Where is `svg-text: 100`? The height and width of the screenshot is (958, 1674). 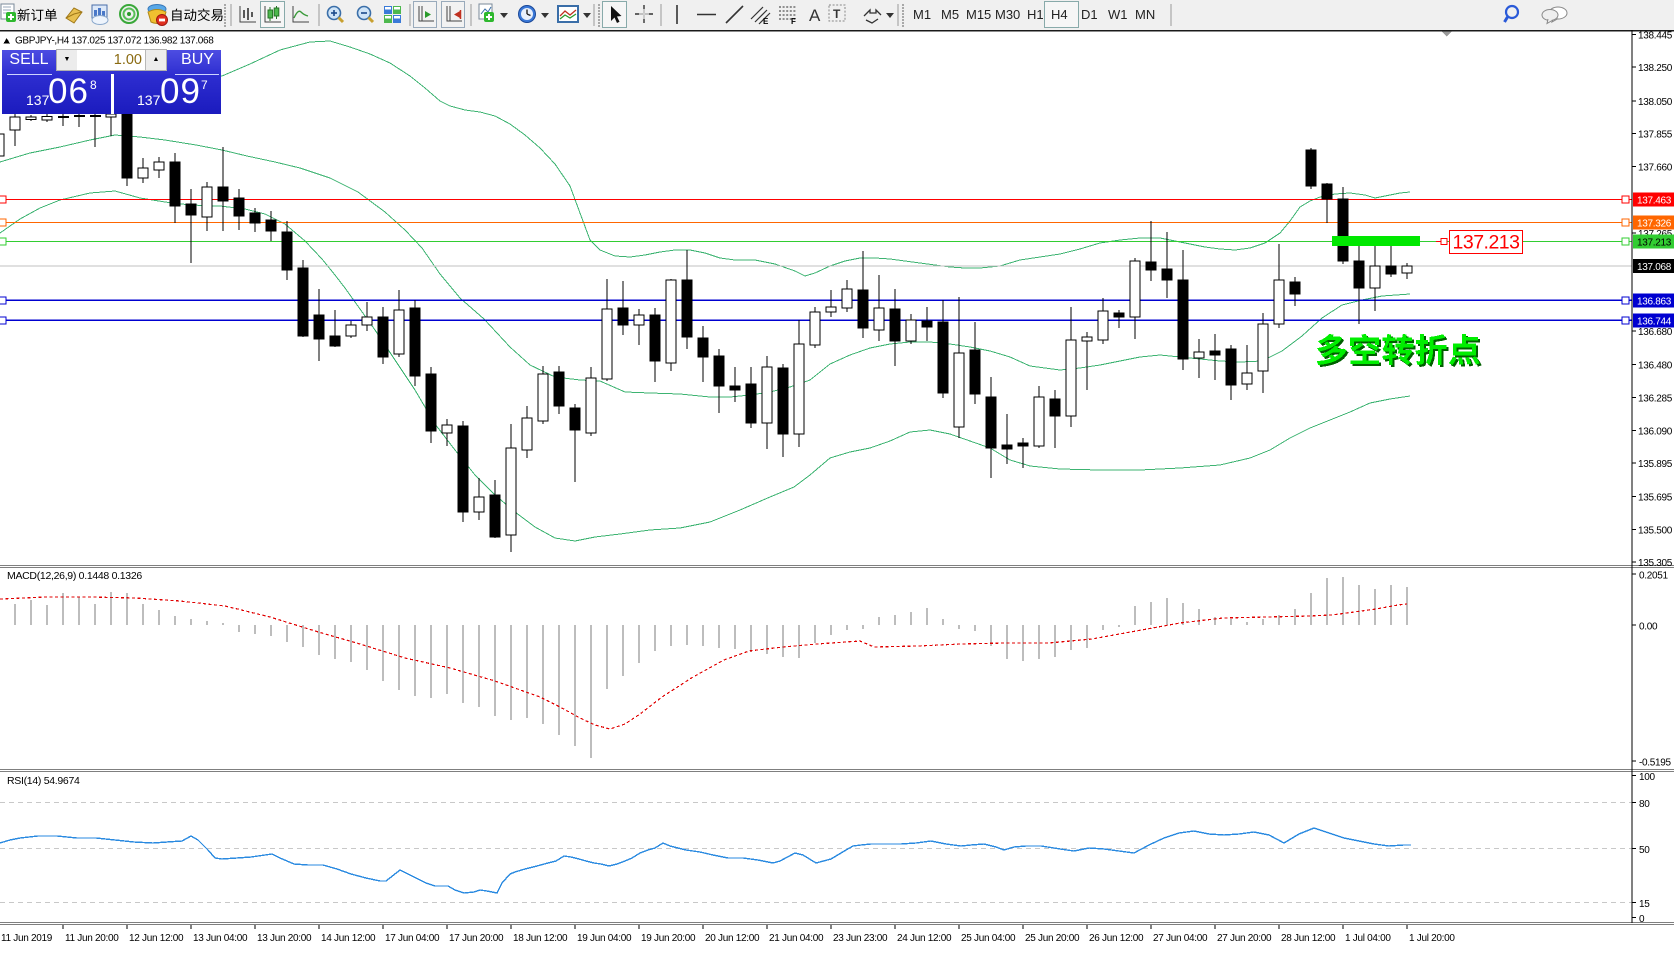 svg-text: 100 is located at coordinates (1647, 777).